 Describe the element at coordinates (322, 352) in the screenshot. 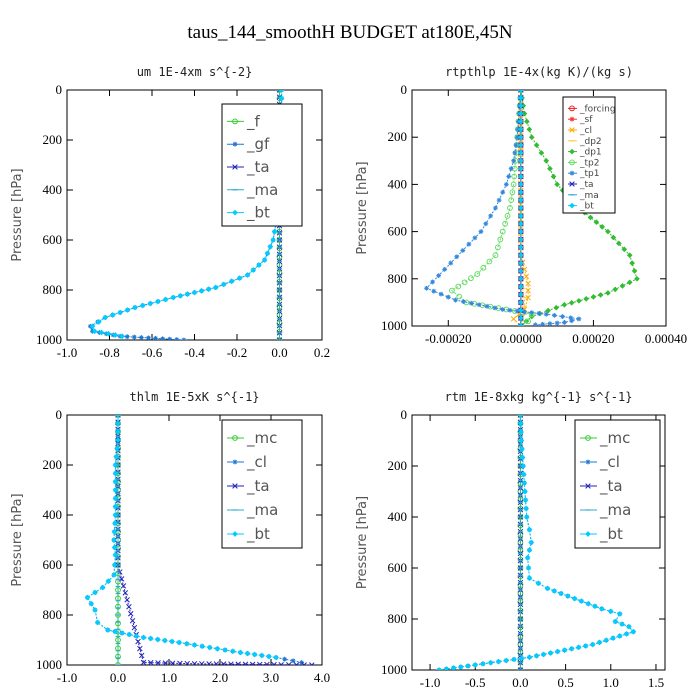

I see `x-tick-label: 0.2` at that location.